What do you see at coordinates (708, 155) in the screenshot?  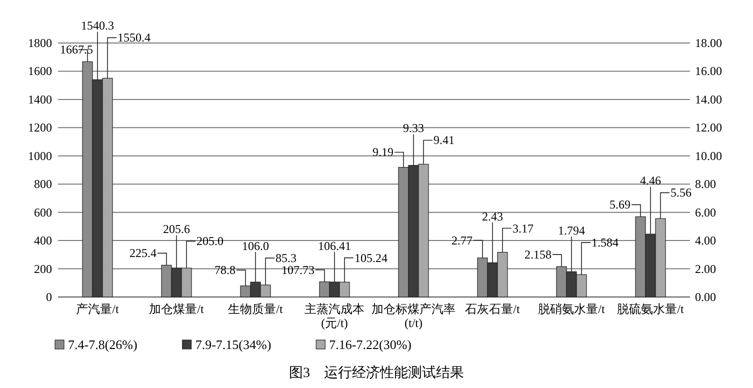 I see `y2-tick-label: 10.00` at bounding box center [708, 155].